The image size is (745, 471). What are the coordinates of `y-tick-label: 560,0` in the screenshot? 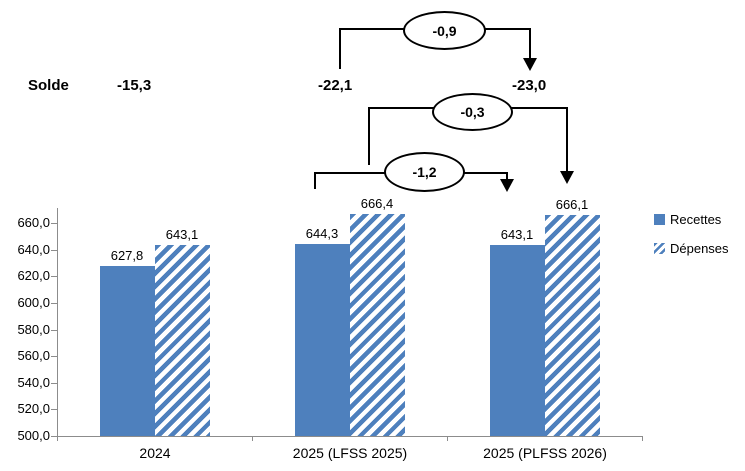 It's located at (33, 355).